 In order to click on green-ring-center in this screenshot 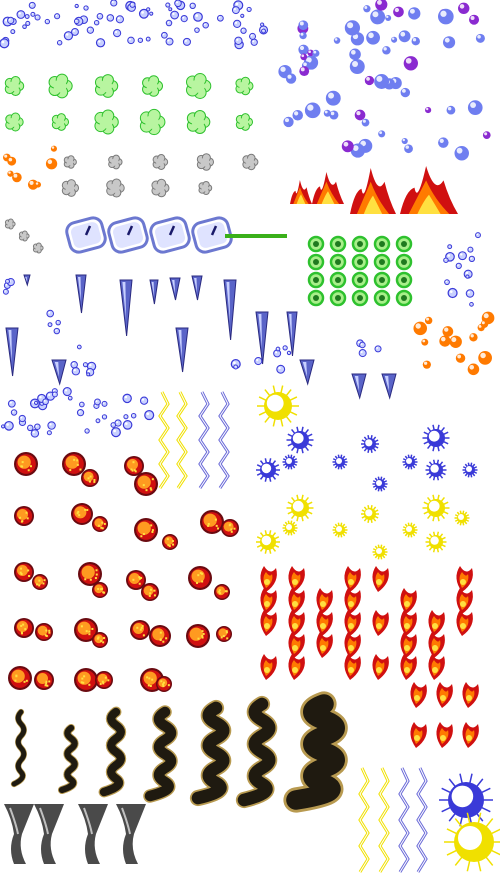, I will do `click(404, 244)`.